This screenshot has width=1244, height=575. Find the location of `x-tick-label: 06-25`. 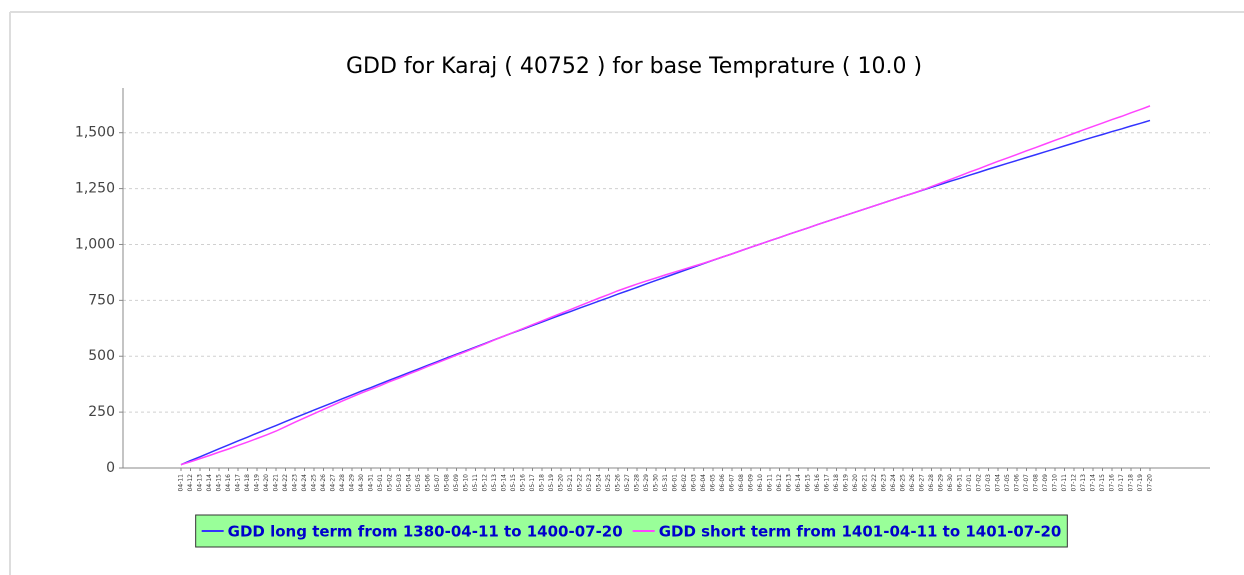

x-tick-label: 06-25 is located at coordinates (903, 483).